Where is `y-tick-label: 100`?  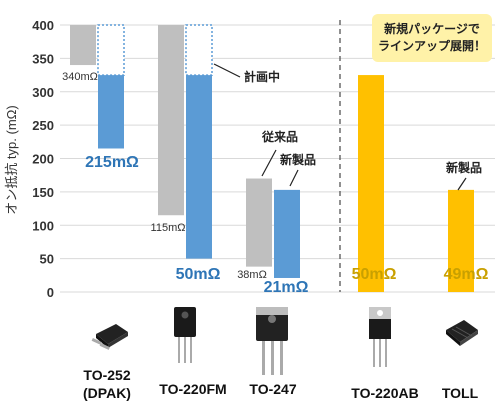 y-tick-label: 100 is located at coordinates (43, 225).